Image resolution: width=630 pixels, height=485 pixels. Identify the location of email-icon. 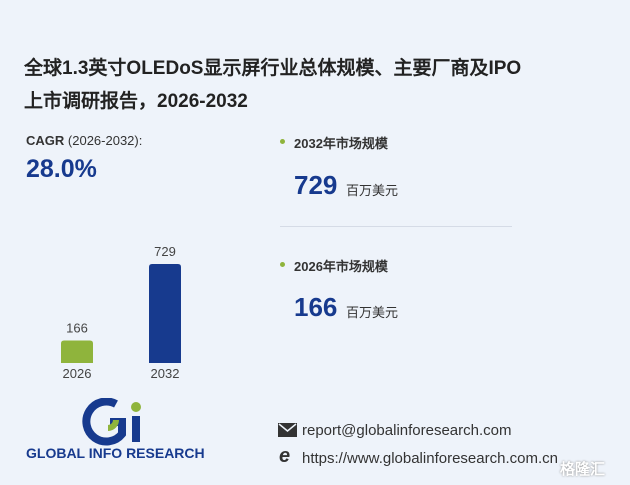
(287, 430).